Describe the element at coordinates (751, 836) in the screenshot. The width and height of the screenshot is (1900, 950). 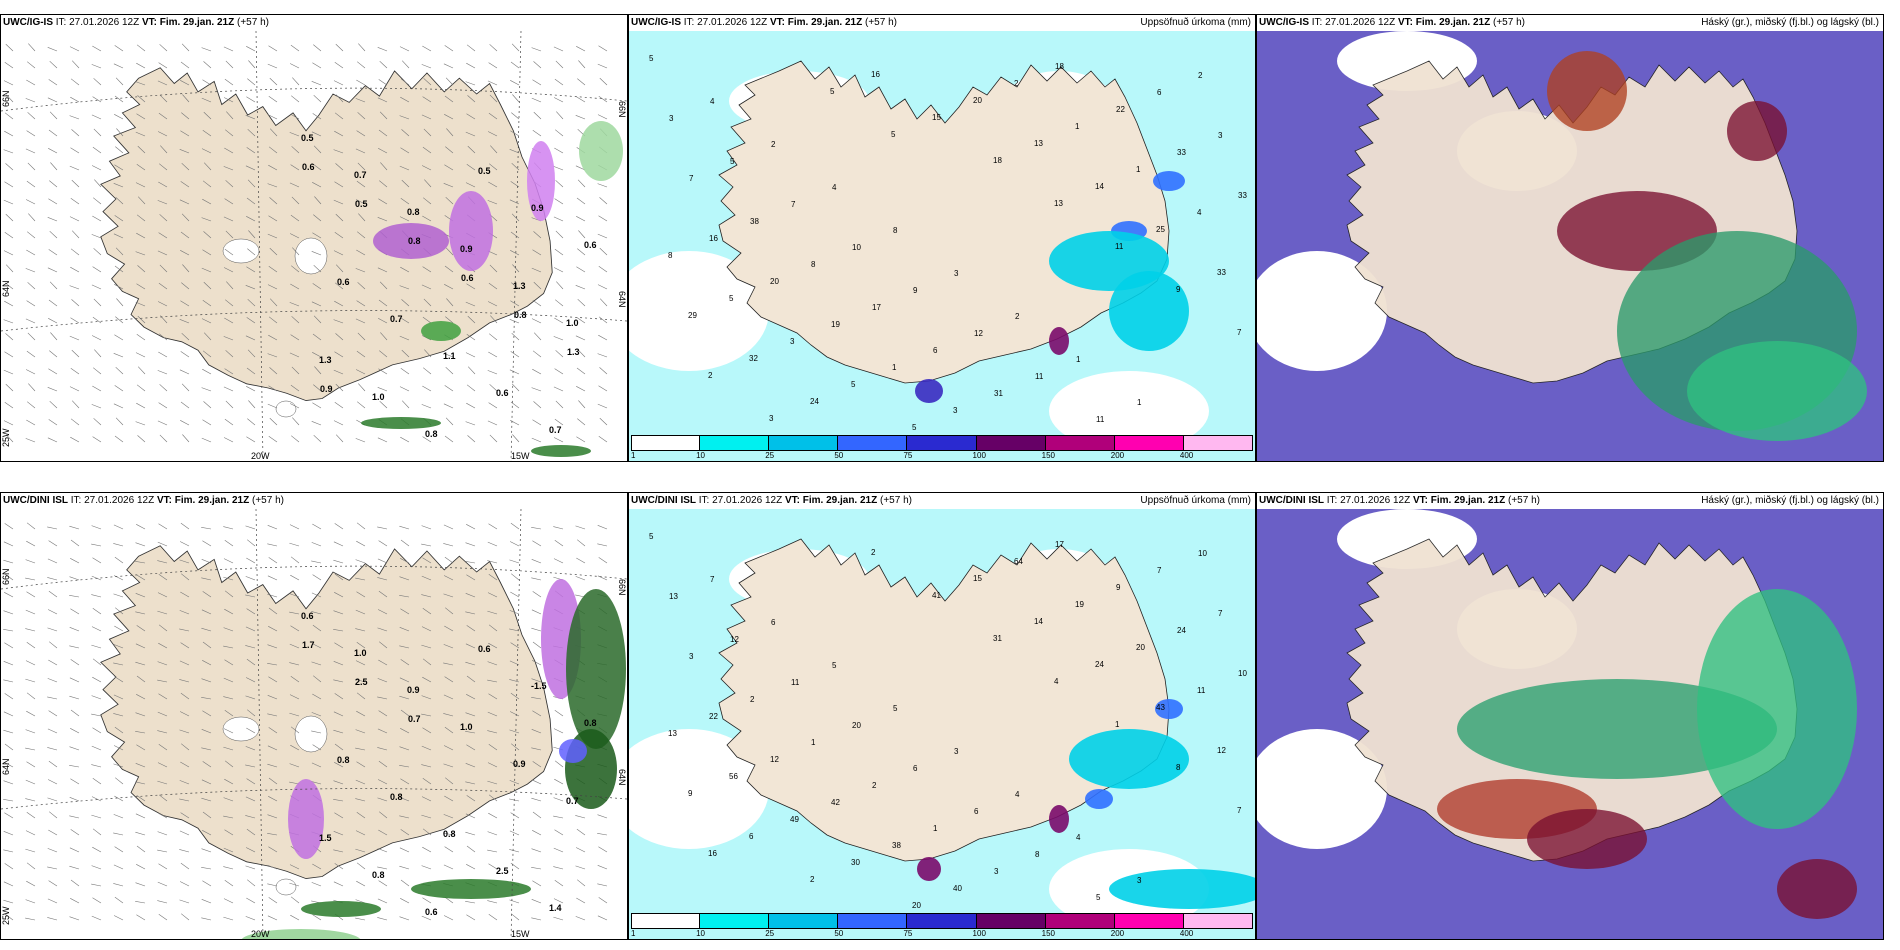
I see `precip-amount-label: 6` at that location.